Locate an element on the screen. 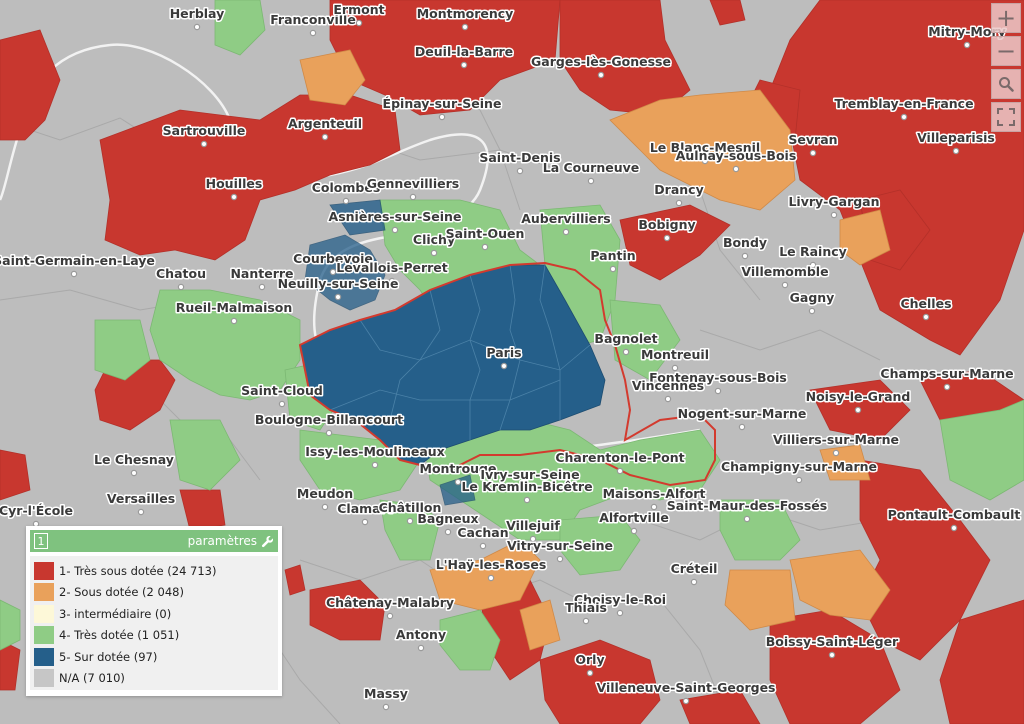 This screenshot has height=724, width=1024. city-label-group: Cyr-l'École is located at coordinates (37, 515).